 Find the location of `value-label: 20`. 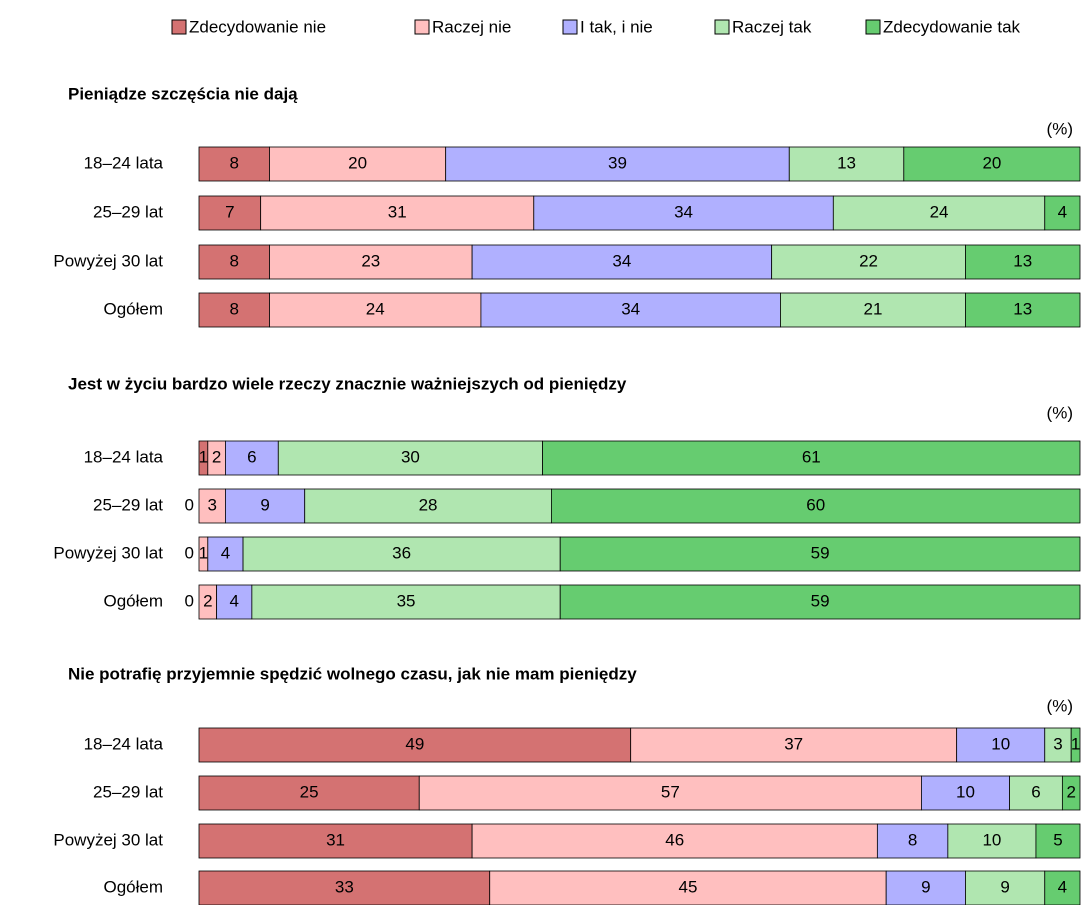

value-label: 20 is located at coordinates (991, 162).